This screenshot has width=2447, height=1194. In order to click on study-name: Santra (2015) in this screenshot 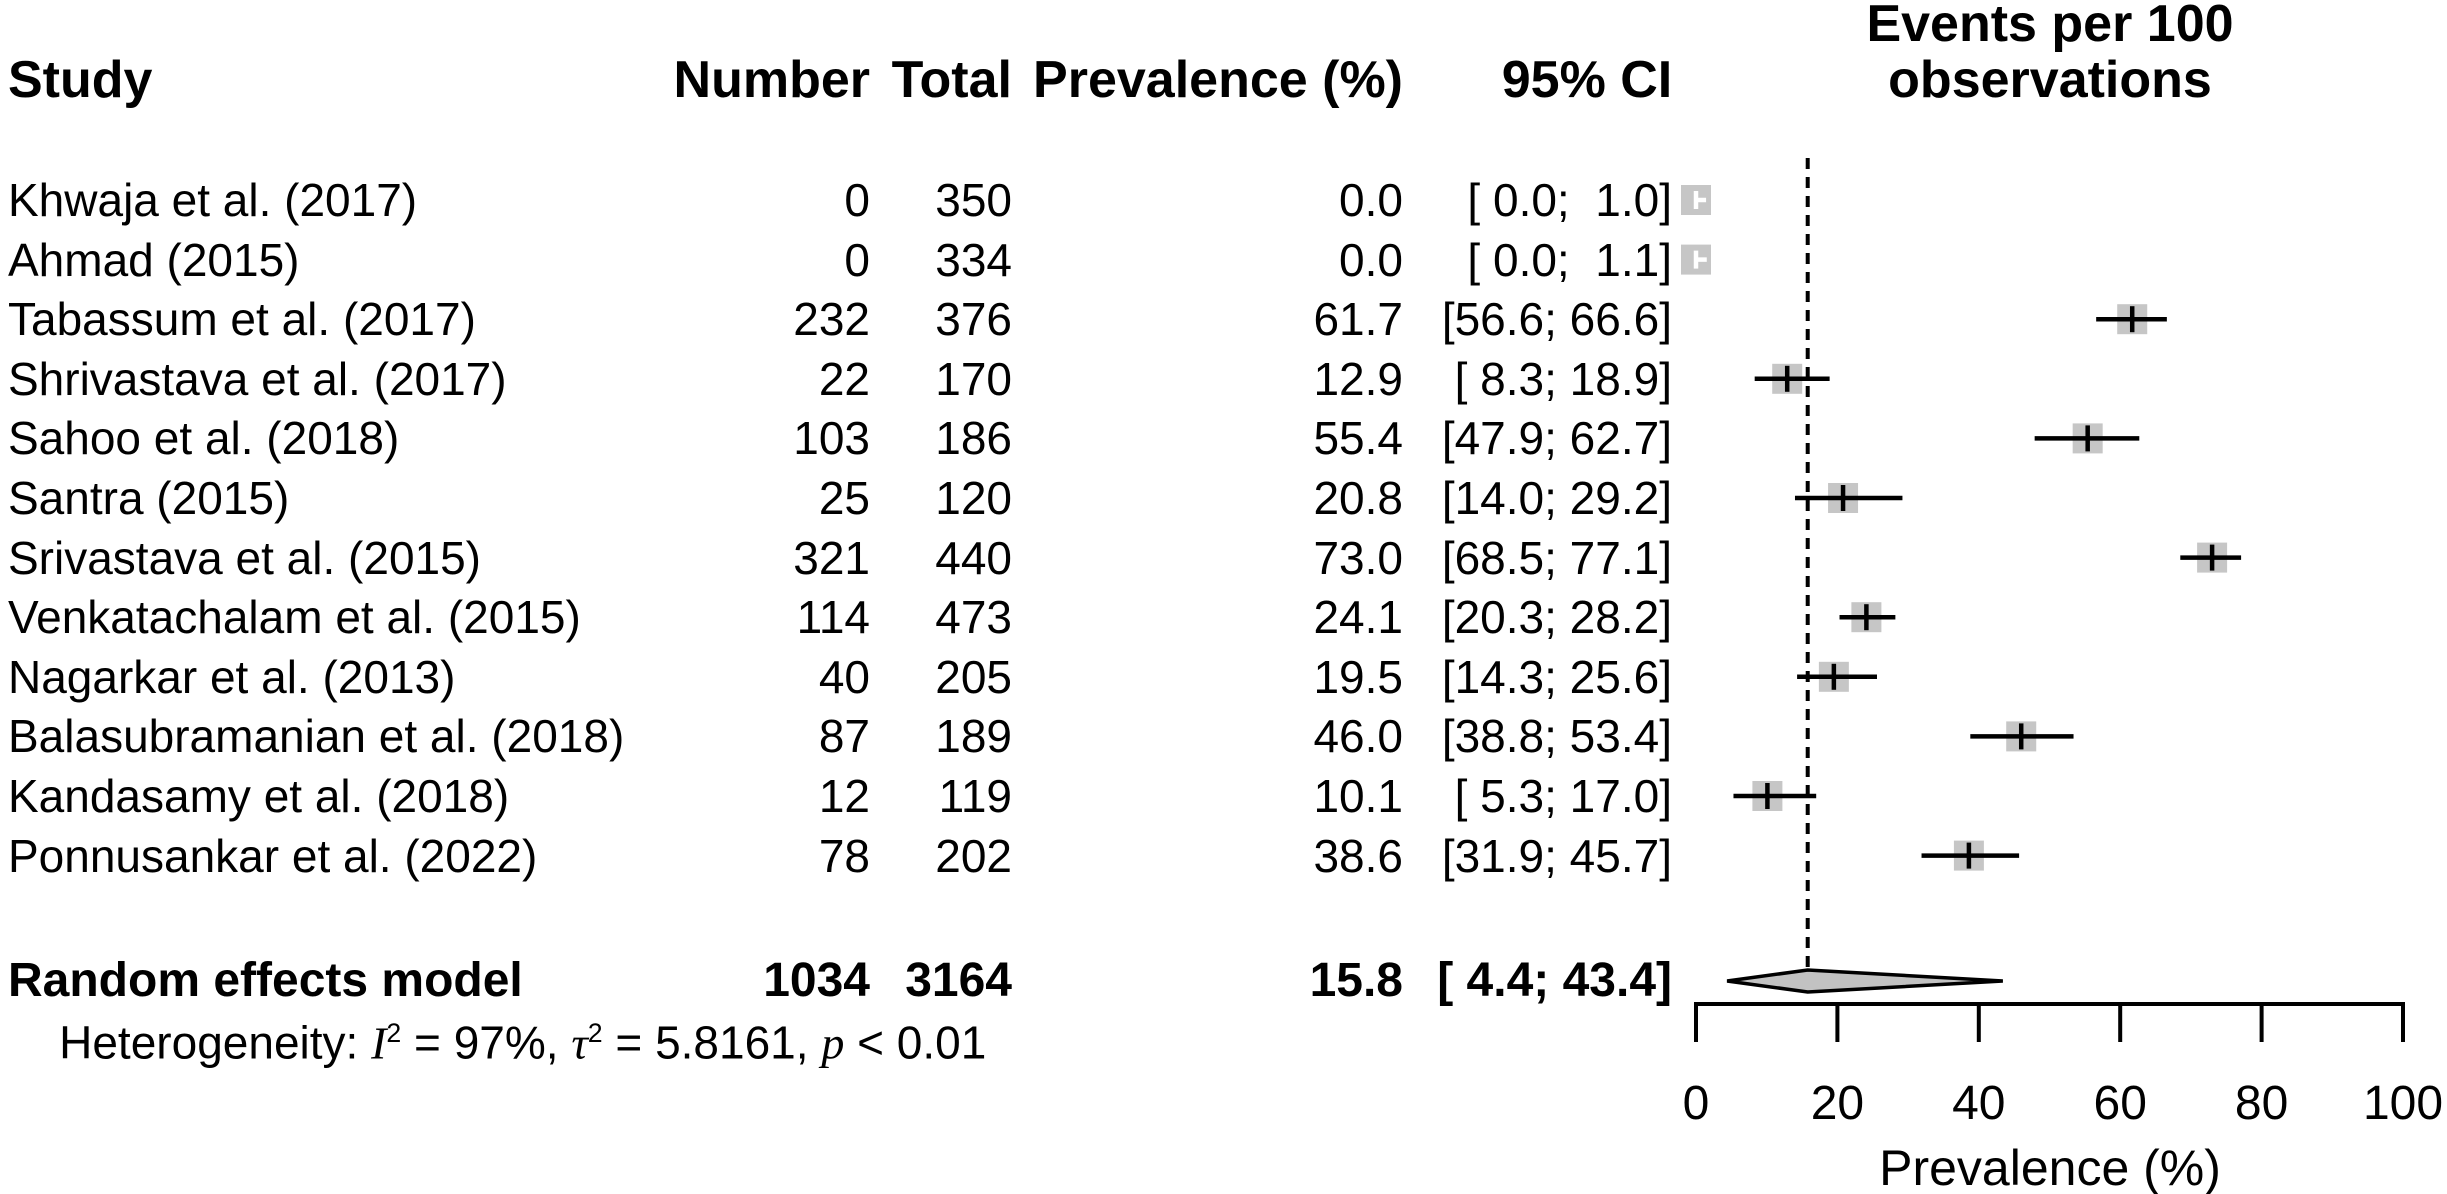, I will do `click(149, 498)`.